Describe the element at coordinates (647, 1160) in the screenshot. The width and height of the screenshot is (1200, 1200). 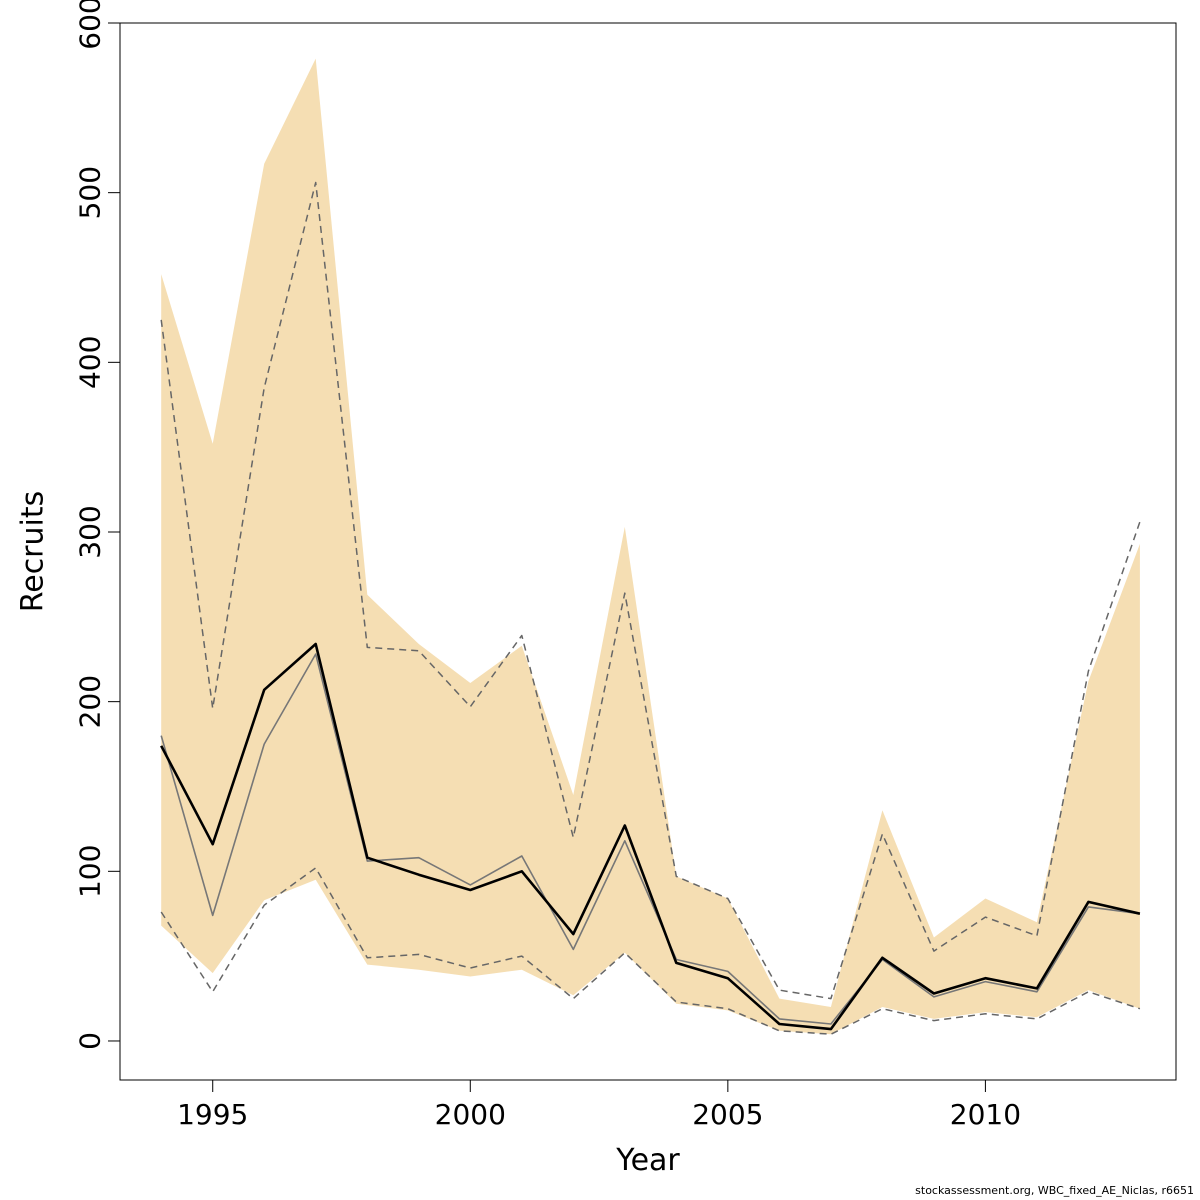
I see `x-axis-title: Year` at that location.